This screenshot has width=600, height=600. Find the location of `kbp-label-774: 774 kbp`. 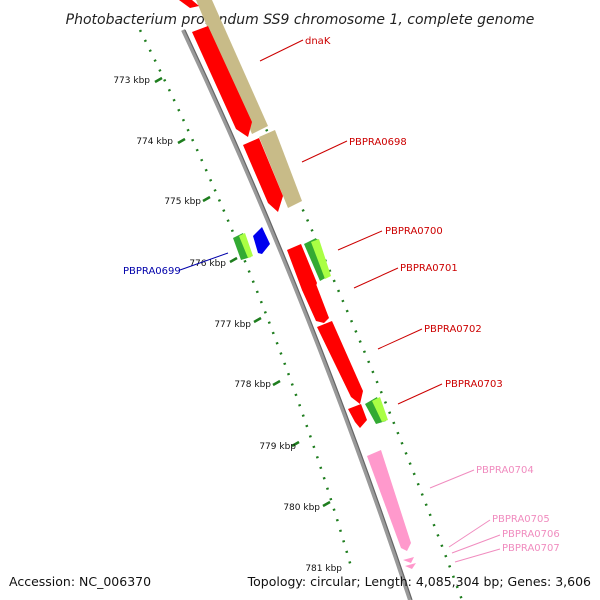

kbp-label-774: 774 kbp is located at coordinates (154, 142).